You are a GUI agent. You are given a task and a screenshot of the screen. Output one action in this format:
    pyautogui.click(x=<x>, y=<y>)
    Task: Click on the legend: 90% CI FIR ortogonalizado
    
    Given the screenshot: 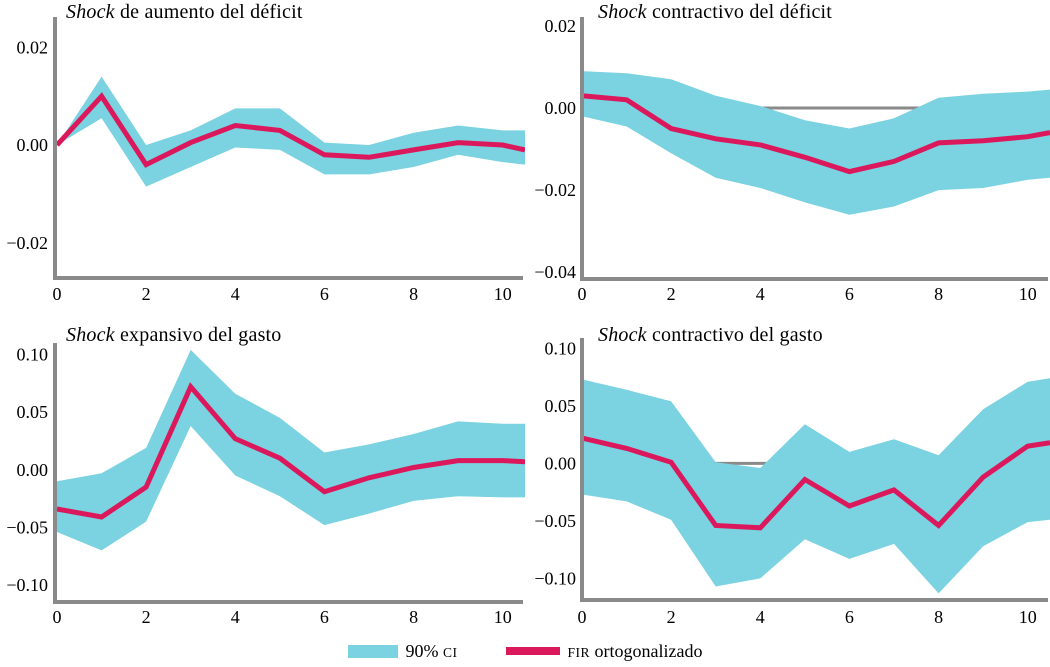 What is the action you would take?
    pyautogui.click(x=525, y=651)
    